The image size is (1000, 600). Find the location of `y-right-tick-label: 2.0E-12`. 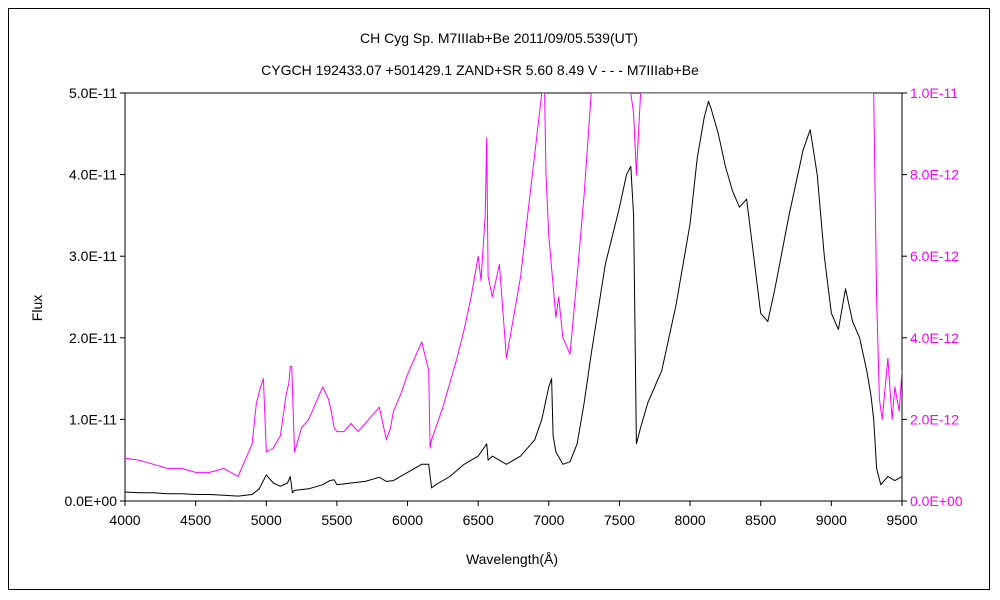

y-right-tick-label: 2.0E-12 is located at coordinates (934, 419).